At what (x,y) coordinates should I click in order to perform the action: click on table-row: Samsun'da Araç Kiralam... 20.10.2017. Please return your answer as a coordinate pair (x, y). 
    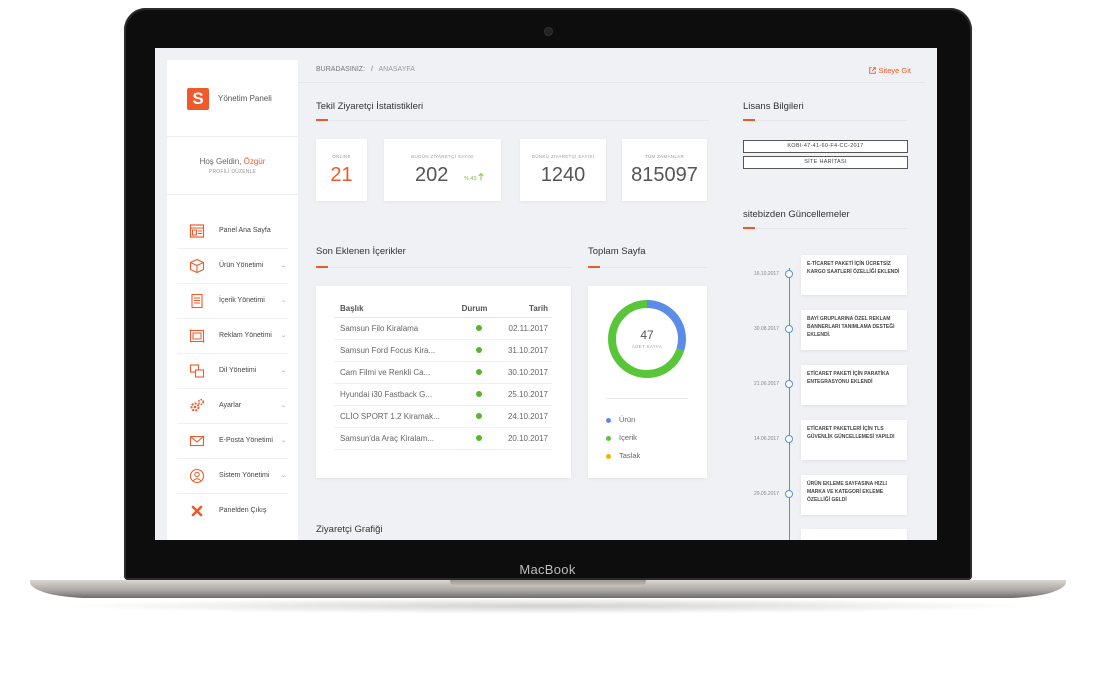
    Looking at the image, I should click on (443, 438).